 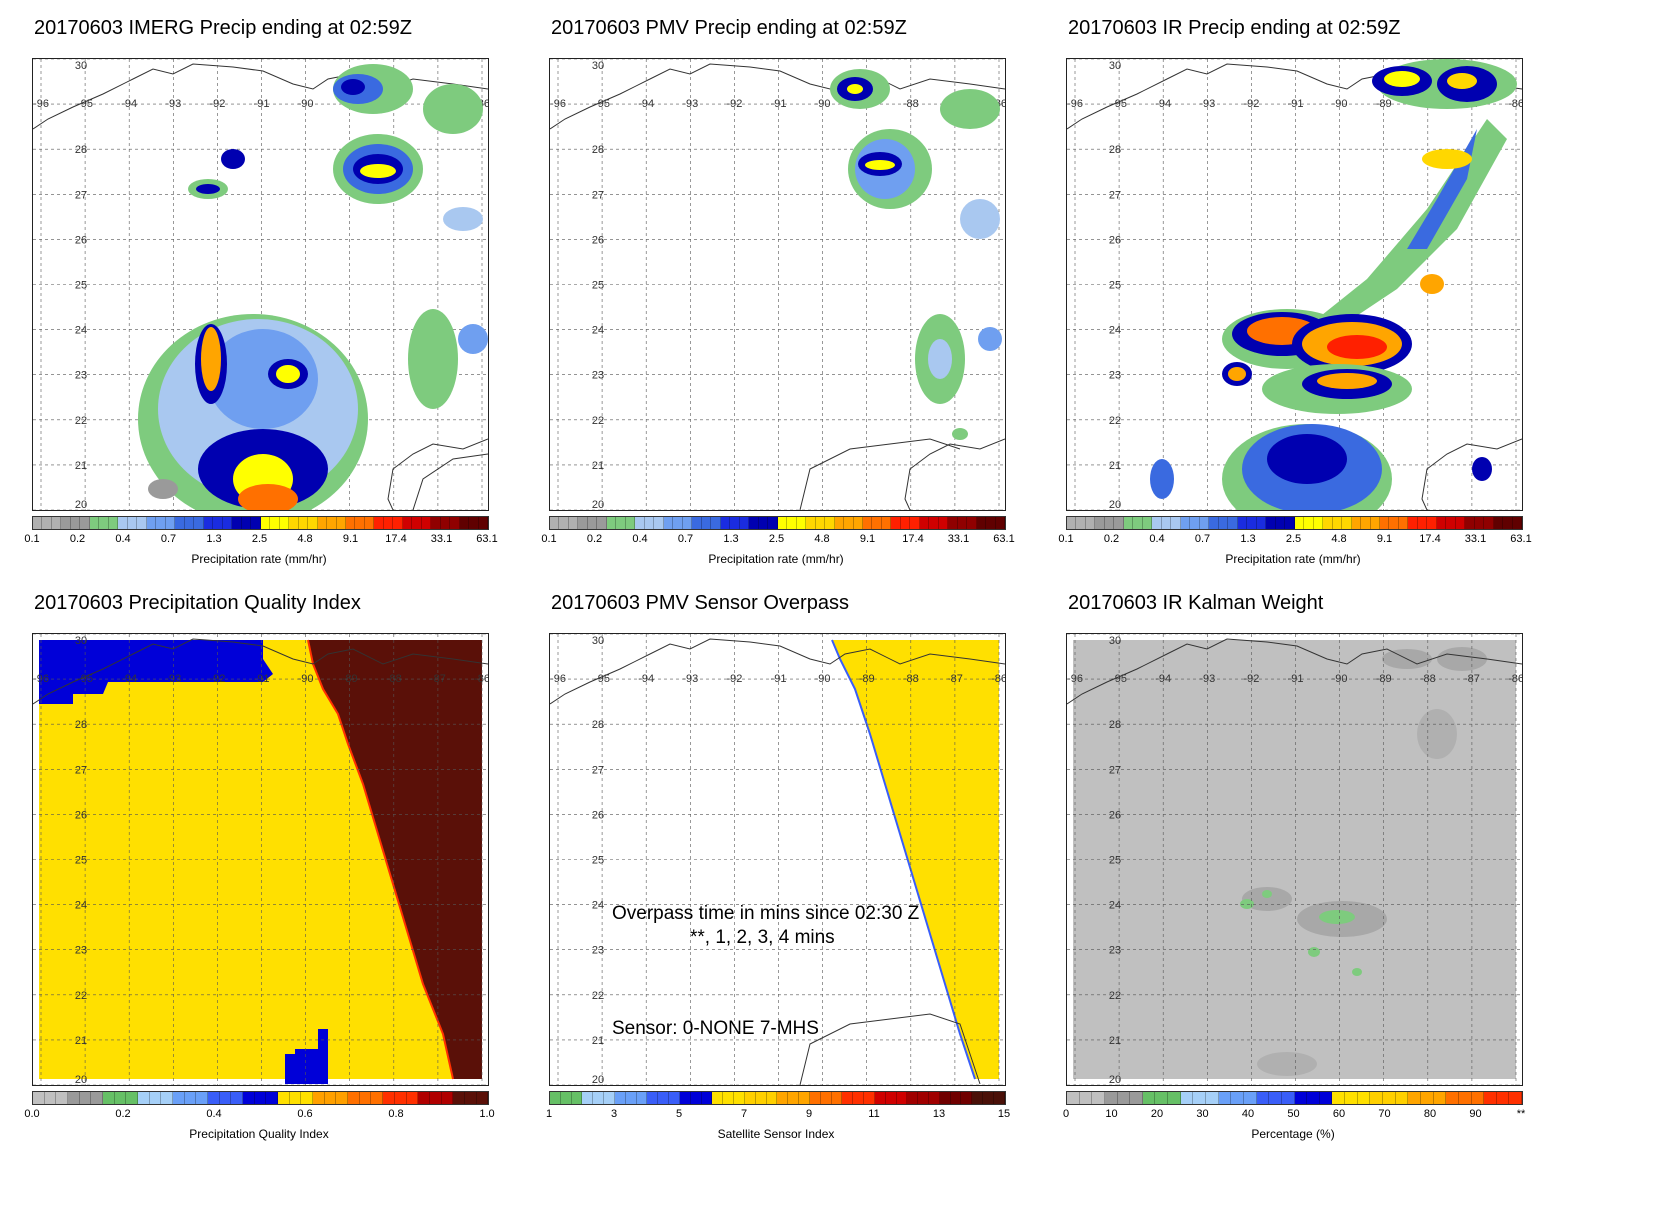 What do you see at coordinates (998, 679) in the screenshot?
I see `lon-label: -86` at bounding box center [998, 679].